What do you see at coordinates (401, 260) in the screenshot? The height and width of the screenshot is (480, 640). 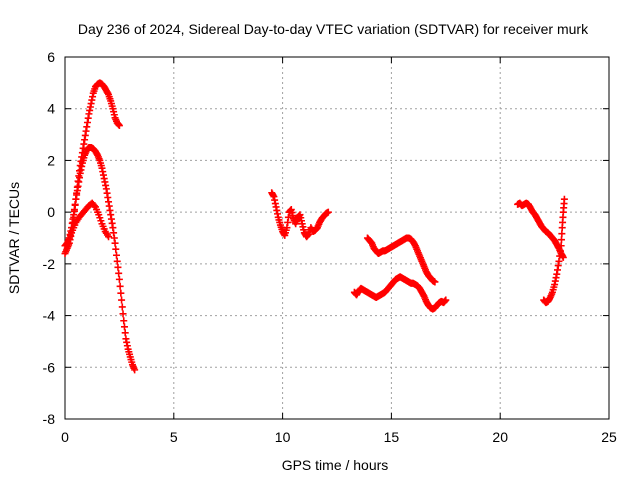 I see `series-track-3a` at bounding box center [401, 260].